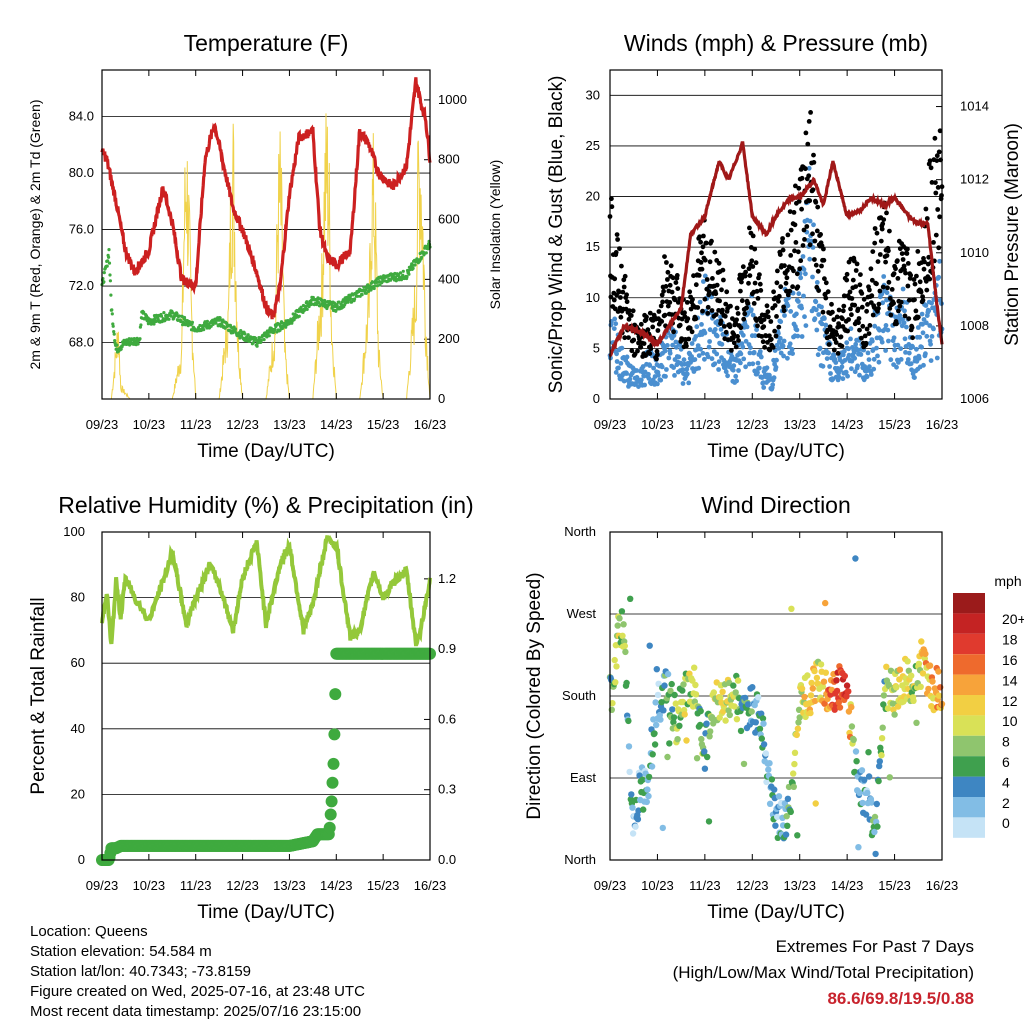 This screenshot has height=1024, width=1024. I want to click on panel3-xlabel: Time (Day/UTC), so click(266, 912).